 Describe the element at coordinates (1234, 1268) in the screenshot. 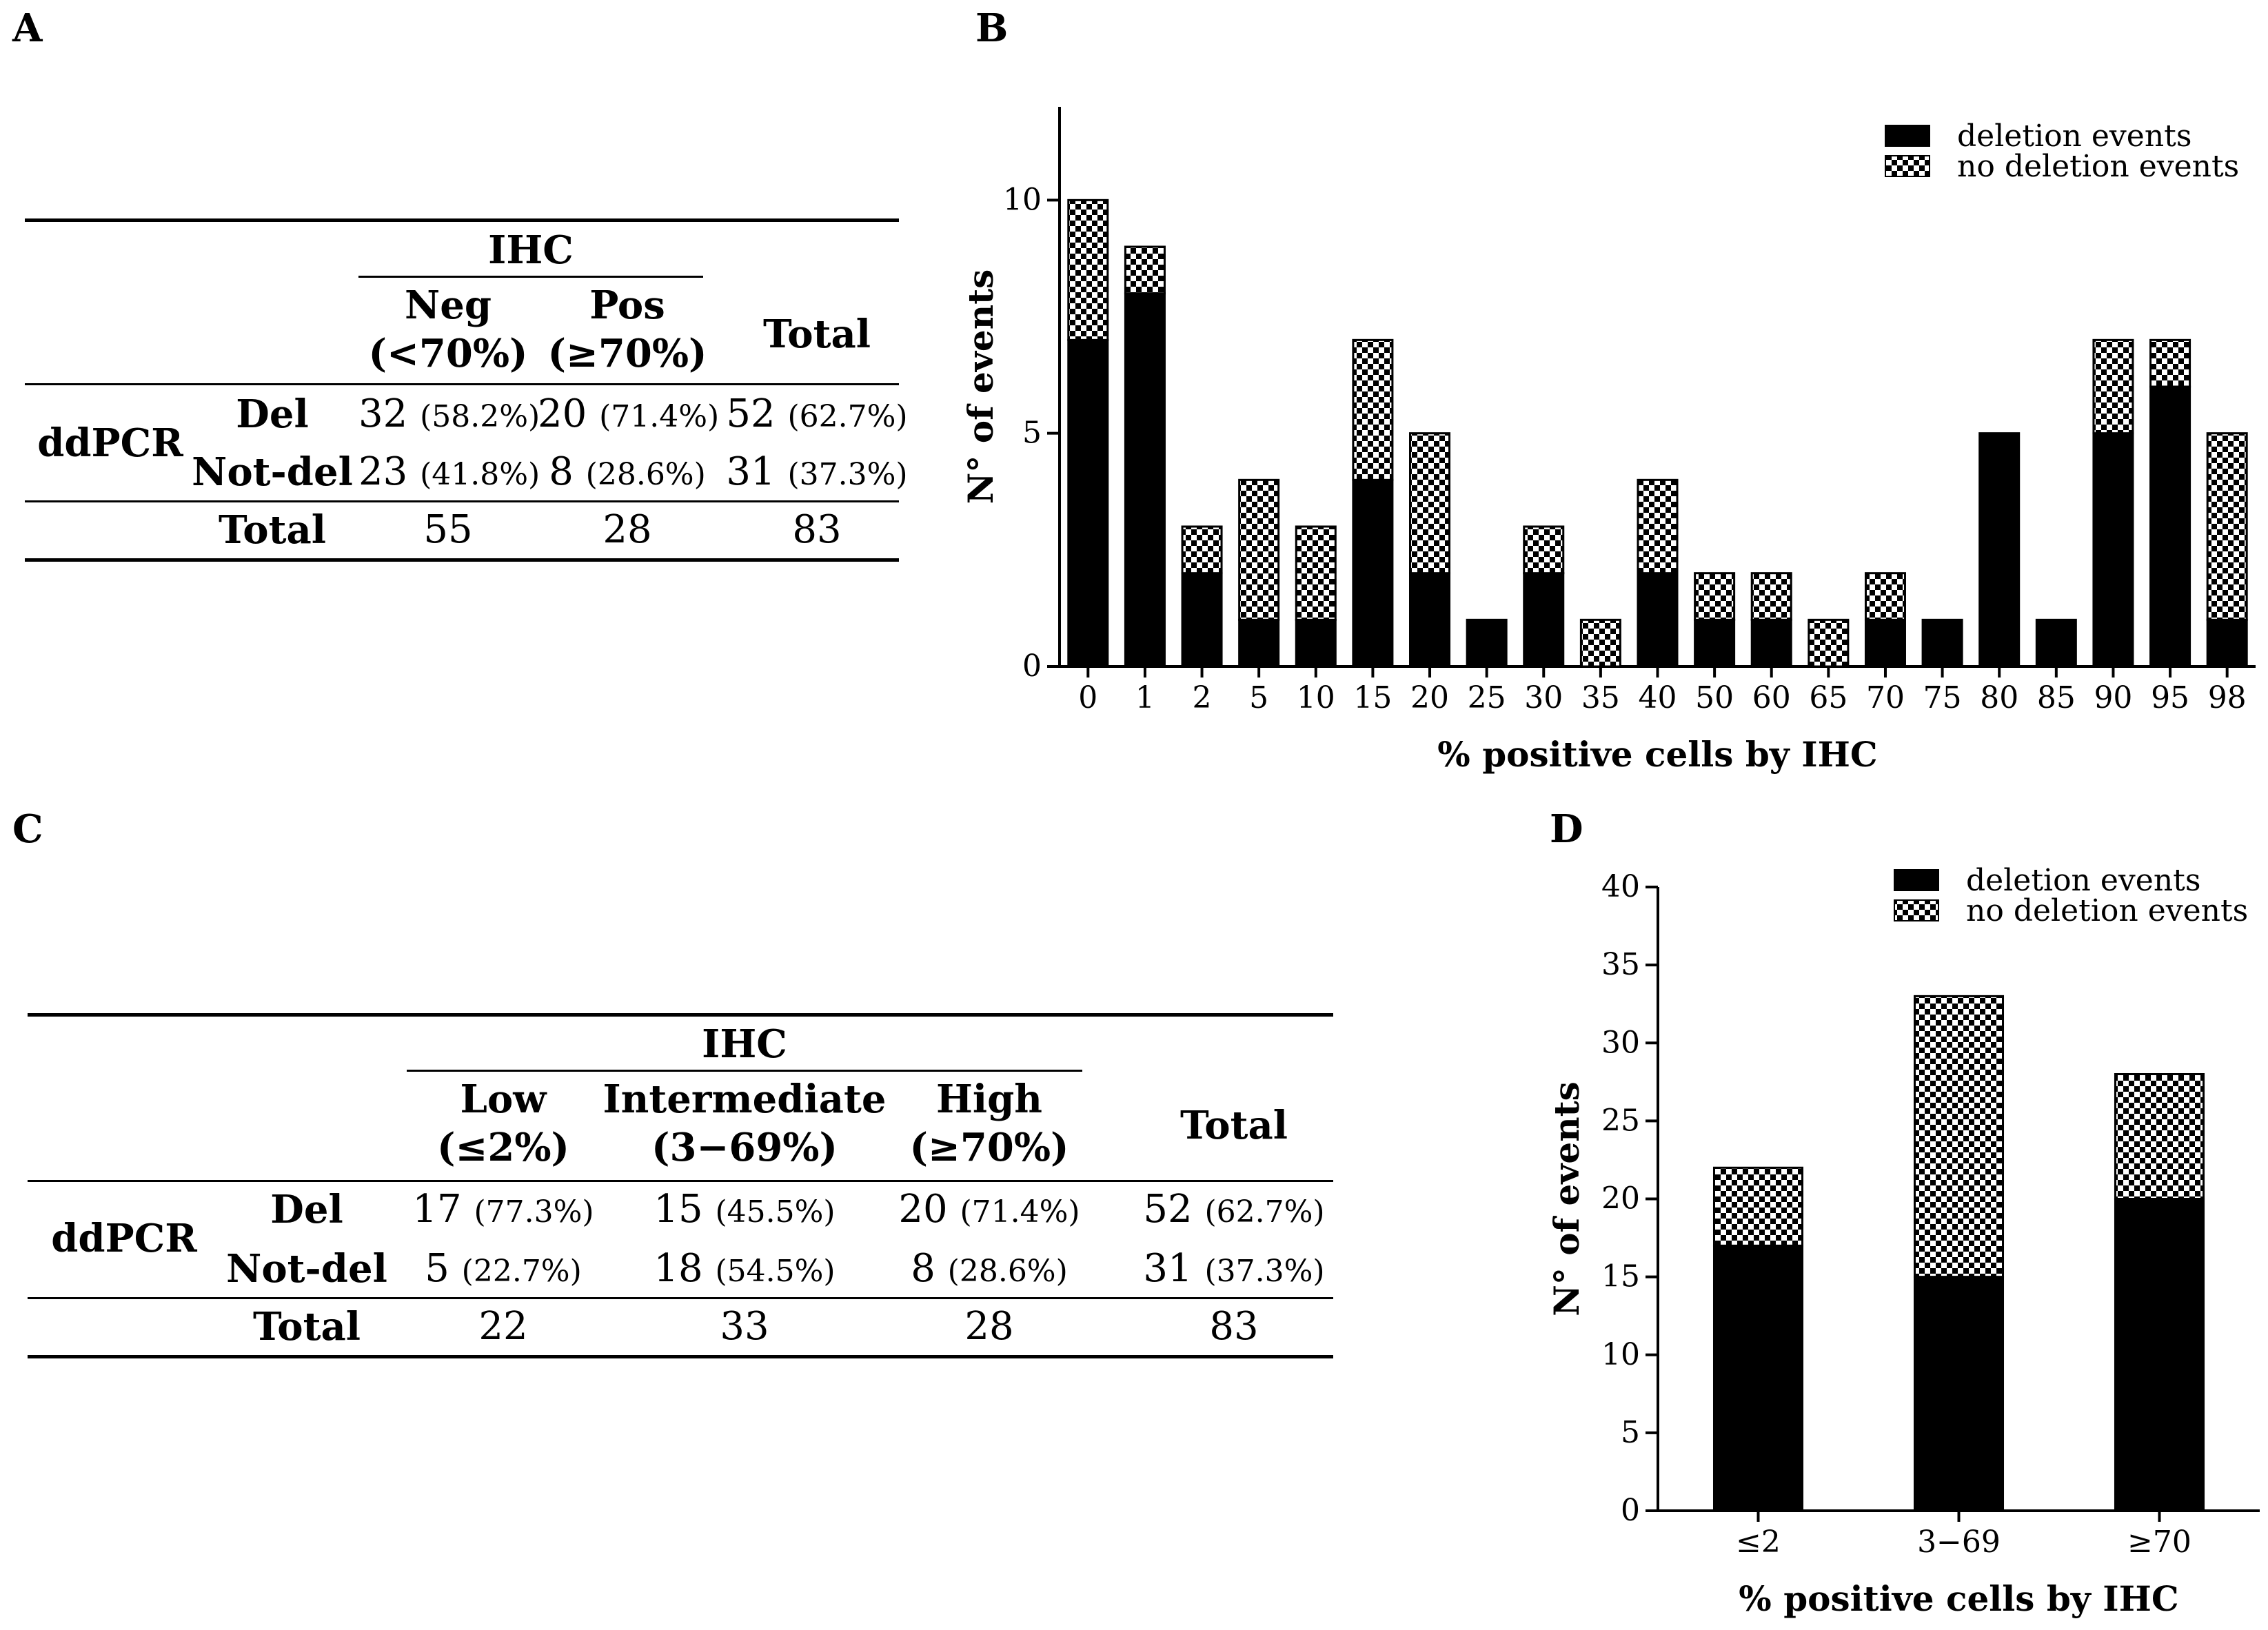

I see `table-c-cell: 31 (37.3%)` at that location.